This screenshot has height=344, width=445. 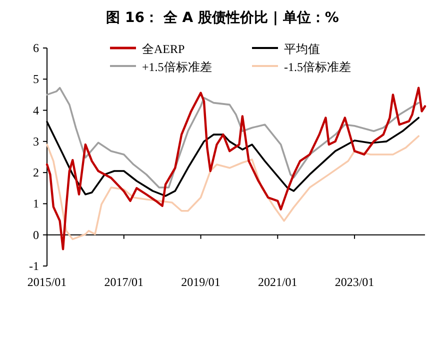 I want to click on x-tick-label: 2021/01, so click(x=278, y=282).